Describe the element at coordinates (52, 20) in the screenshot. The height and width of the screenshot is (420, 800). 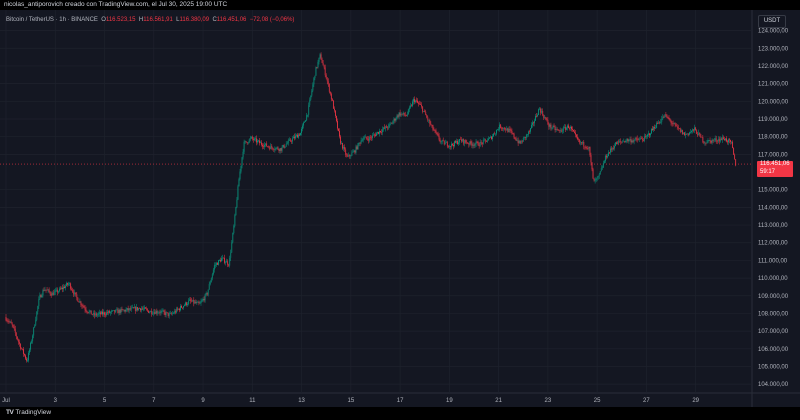
I see `symbol-title: Bitcoin / TetherUS · 1h · BINANCE` at that location.